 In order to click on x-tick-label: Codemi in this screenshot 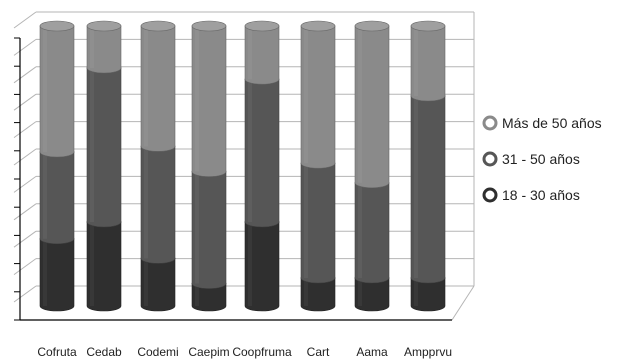, I will do `click(157, 352)`.